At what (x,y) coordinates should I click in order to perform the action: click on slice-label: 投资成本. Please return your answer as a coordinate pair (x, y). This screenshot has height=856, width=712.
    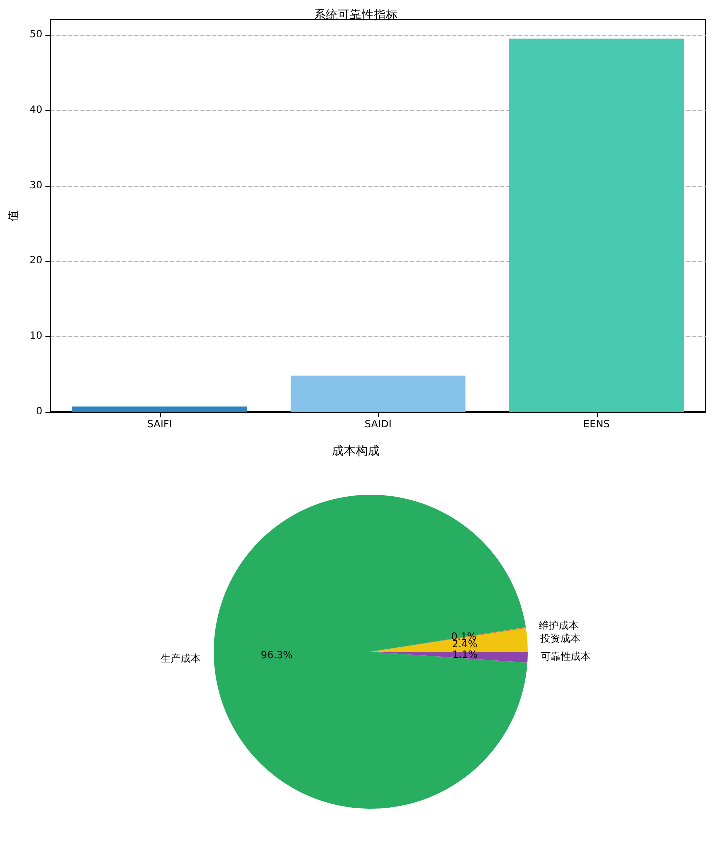
    Looking at the image, I should click on (560, 639).